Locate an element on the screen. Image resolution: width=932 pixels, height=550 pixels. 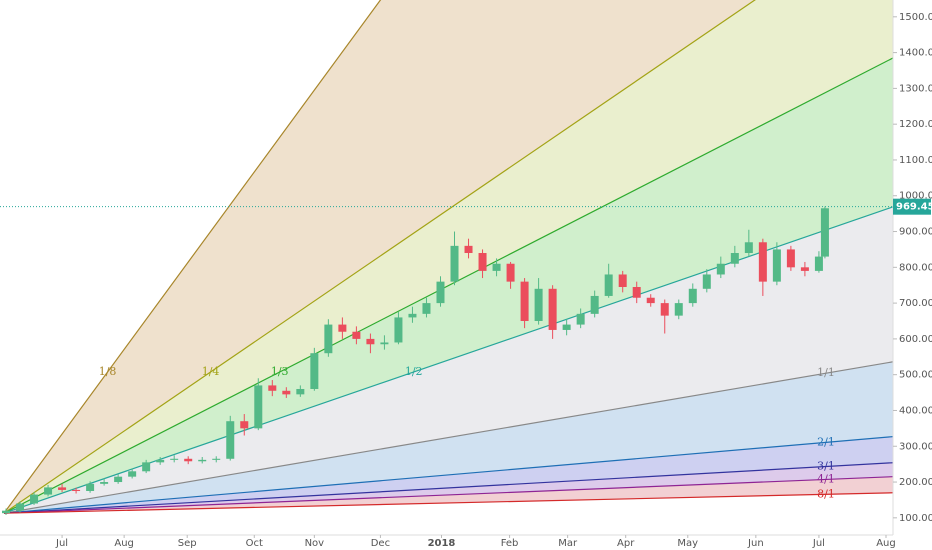
y-tick-label: 1000.00 is located at coordinates (915, 196).